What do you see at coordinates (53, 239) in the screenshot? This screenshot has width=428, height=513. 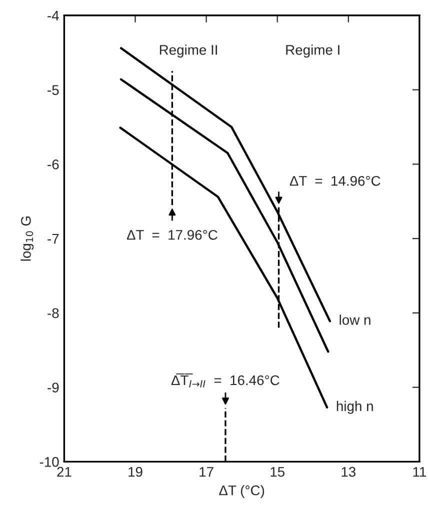 I see `y-tick-label: -7` at bounding box center [53, 239].